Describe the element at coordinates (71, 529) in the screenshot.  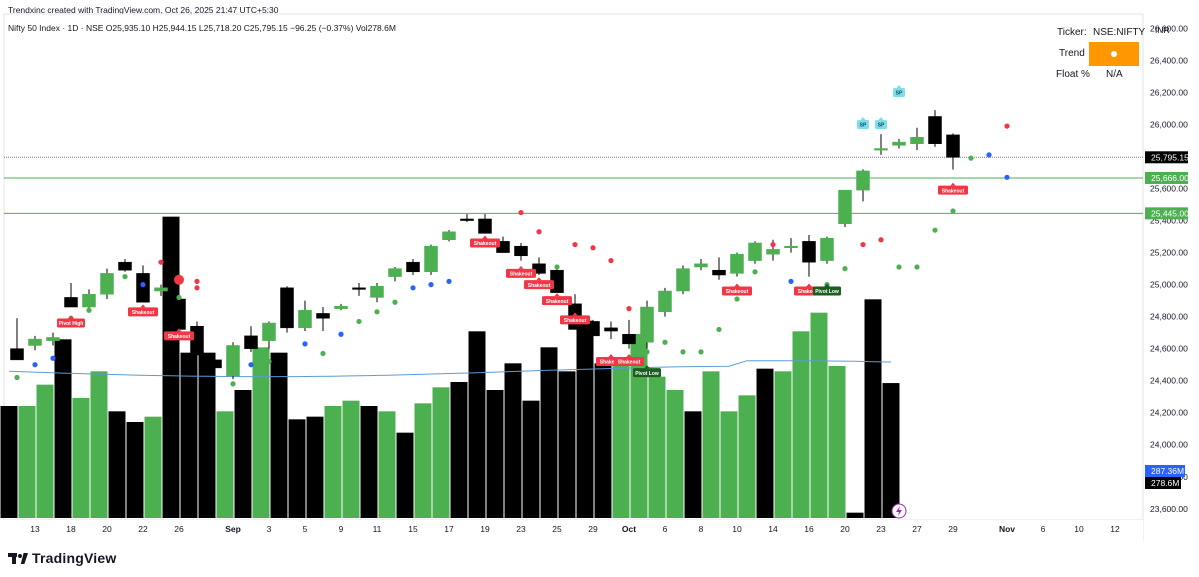
I see `time-tick-label: 18` at that location.